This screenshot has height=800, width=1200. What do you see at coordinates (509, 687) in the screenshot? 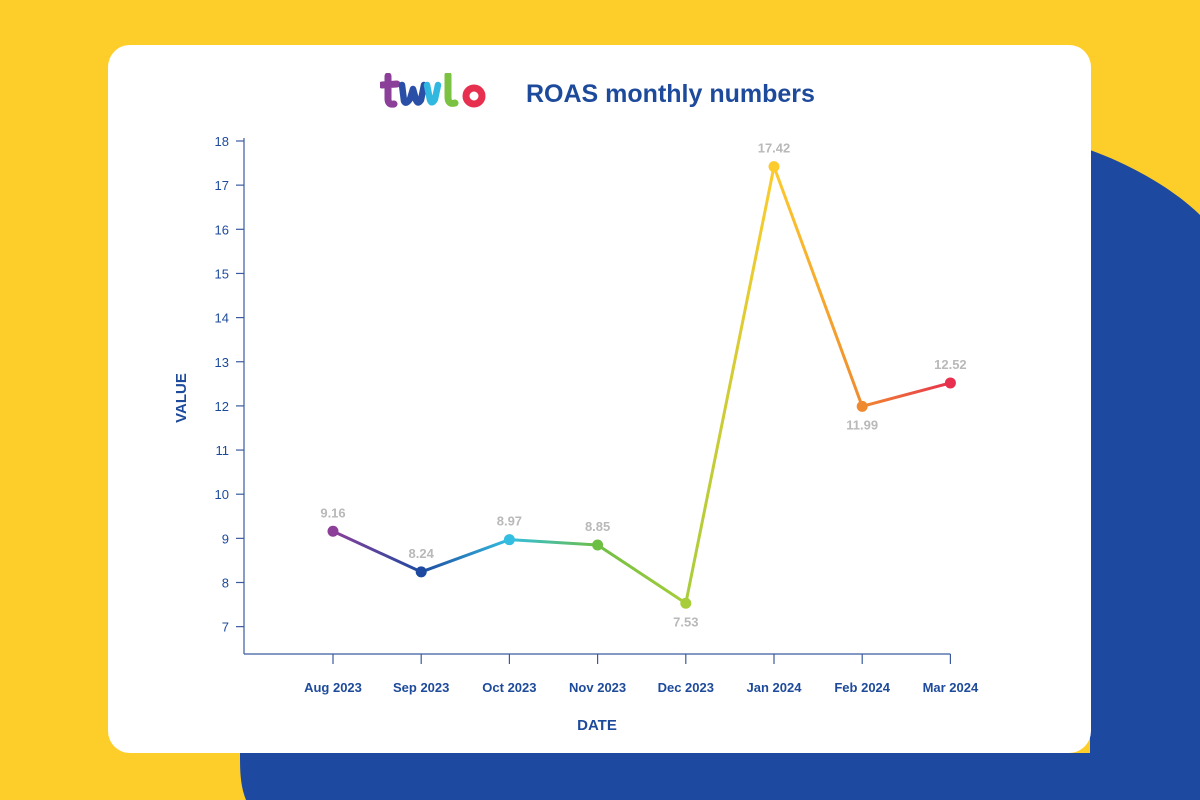
I see `x-tick-label: Oct 2023` at bounding box center [509, 687].